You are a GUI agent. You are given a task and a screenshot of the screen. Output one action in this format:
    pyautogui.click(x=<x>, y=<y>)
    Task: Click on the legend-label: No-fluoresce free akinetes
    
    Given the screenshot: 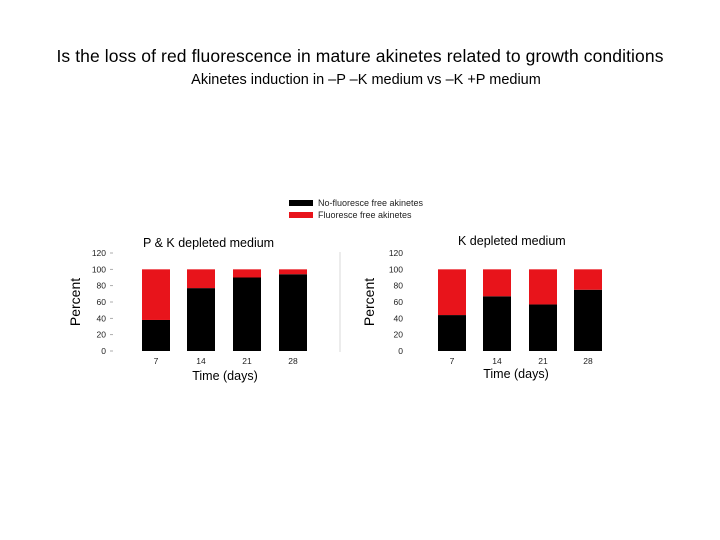 What is the action you would take?
    pyautogui.click(x=371, y=203)
    